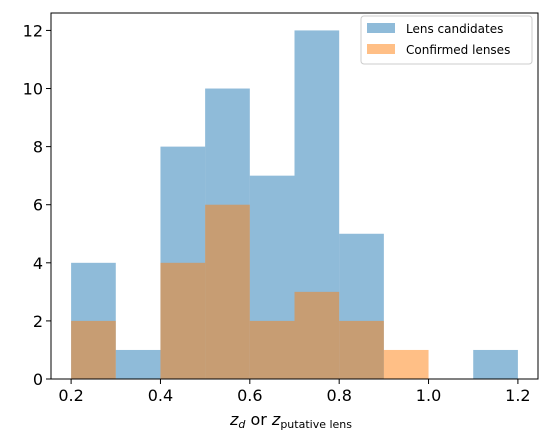  What do you see at coordinates (249, 395) in the screenshot?
I see `x-tick-label: 0.6` at bounding box center [249, 395].